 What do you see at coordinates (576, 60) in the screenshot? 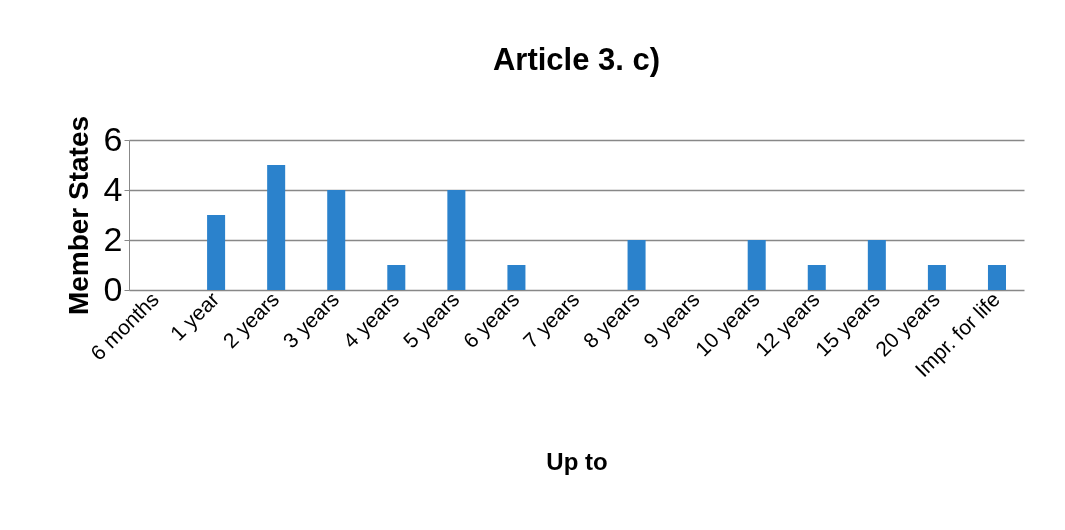
I see `chart-title: Article 3. c)` at bounding box center [576, 60].